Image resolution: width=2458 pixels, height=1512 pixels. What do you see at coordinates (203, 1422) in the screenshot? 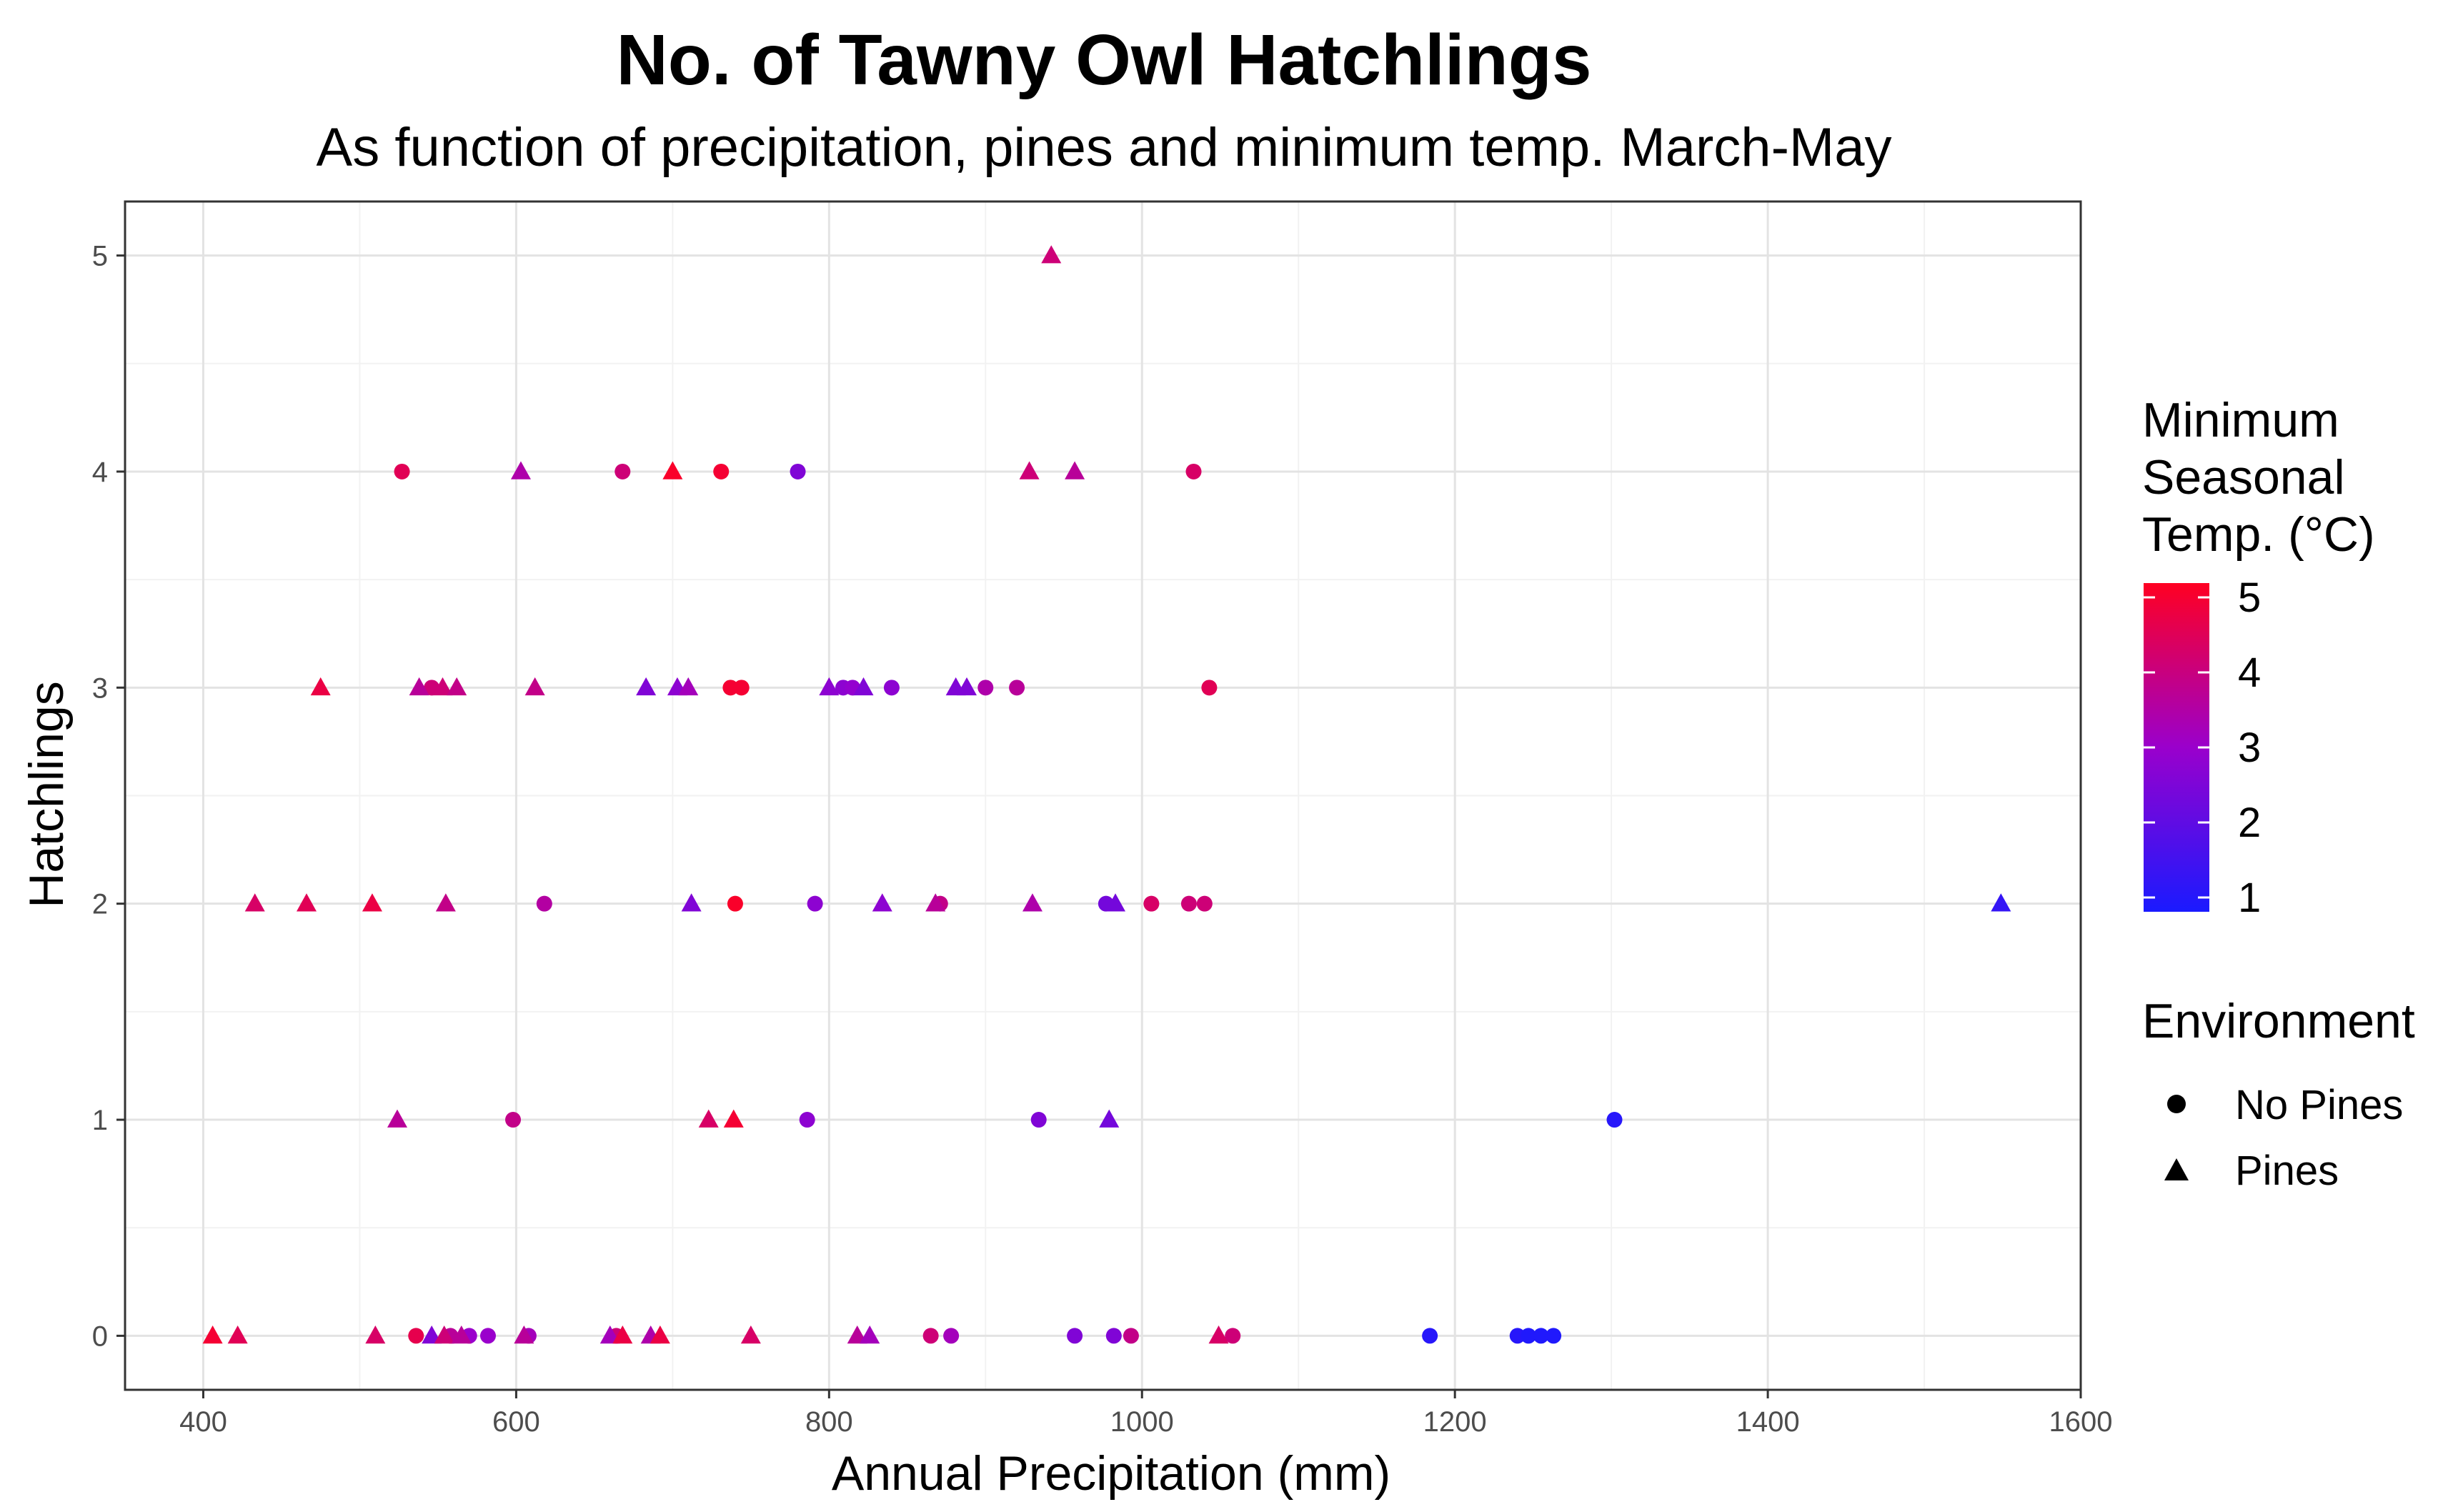
I see `x-tick-label: 400` at bounding box center [203, 1422].